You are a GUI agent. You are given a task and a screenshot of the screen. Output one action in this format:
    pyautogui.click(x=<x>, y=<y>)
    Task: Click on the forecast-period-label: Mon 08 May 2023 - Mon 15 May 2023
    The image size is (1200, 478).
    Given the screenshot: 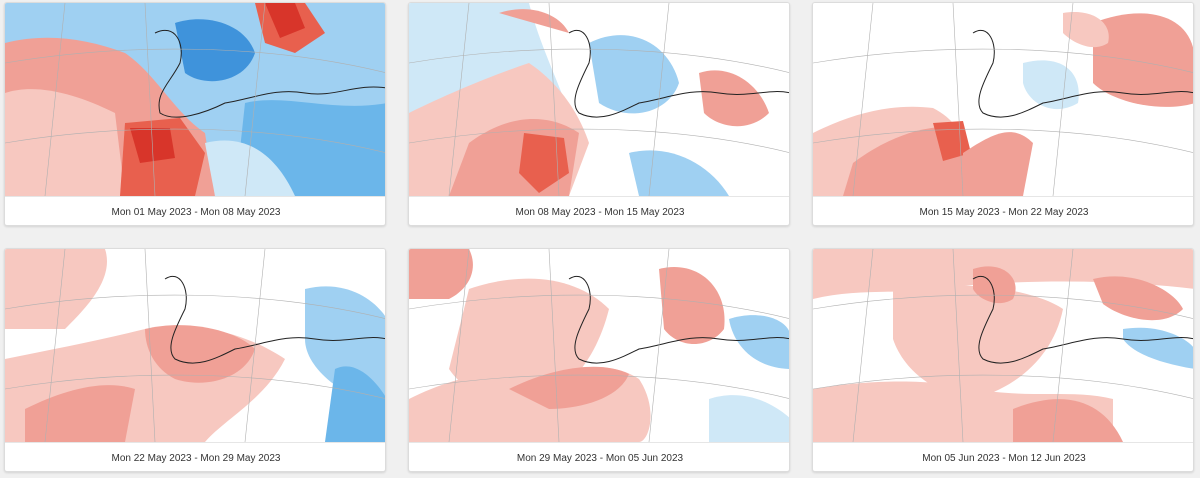 What is the action you would take?
    pyautogui.click(x=599, y=210)
    